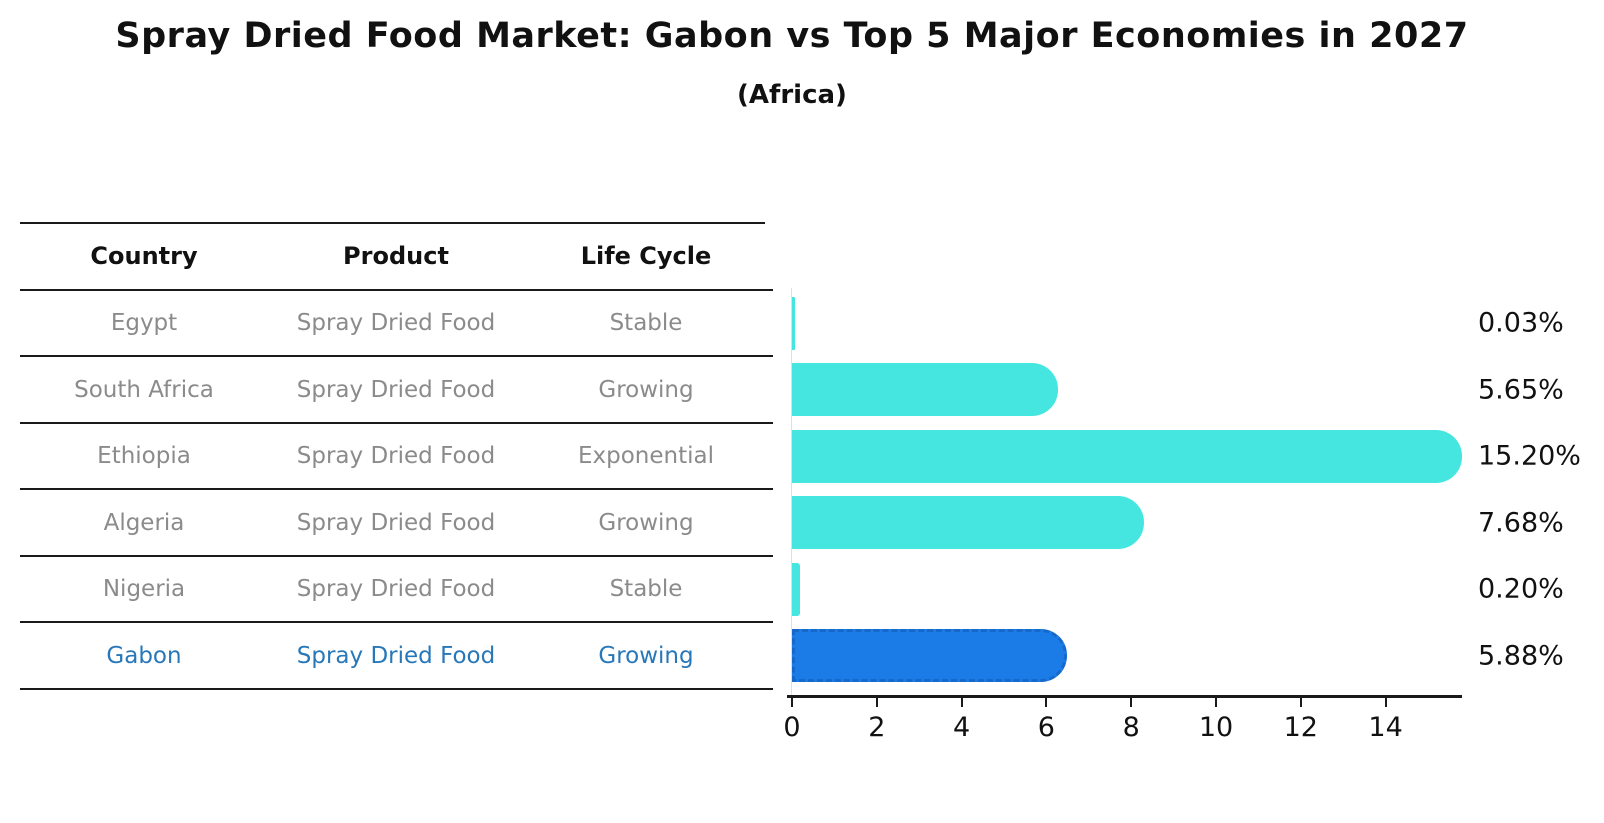 The height and width of the screenshot is (823, 1604). I want to click on value-label-gabon: 5.88%, so click(1521, 655).